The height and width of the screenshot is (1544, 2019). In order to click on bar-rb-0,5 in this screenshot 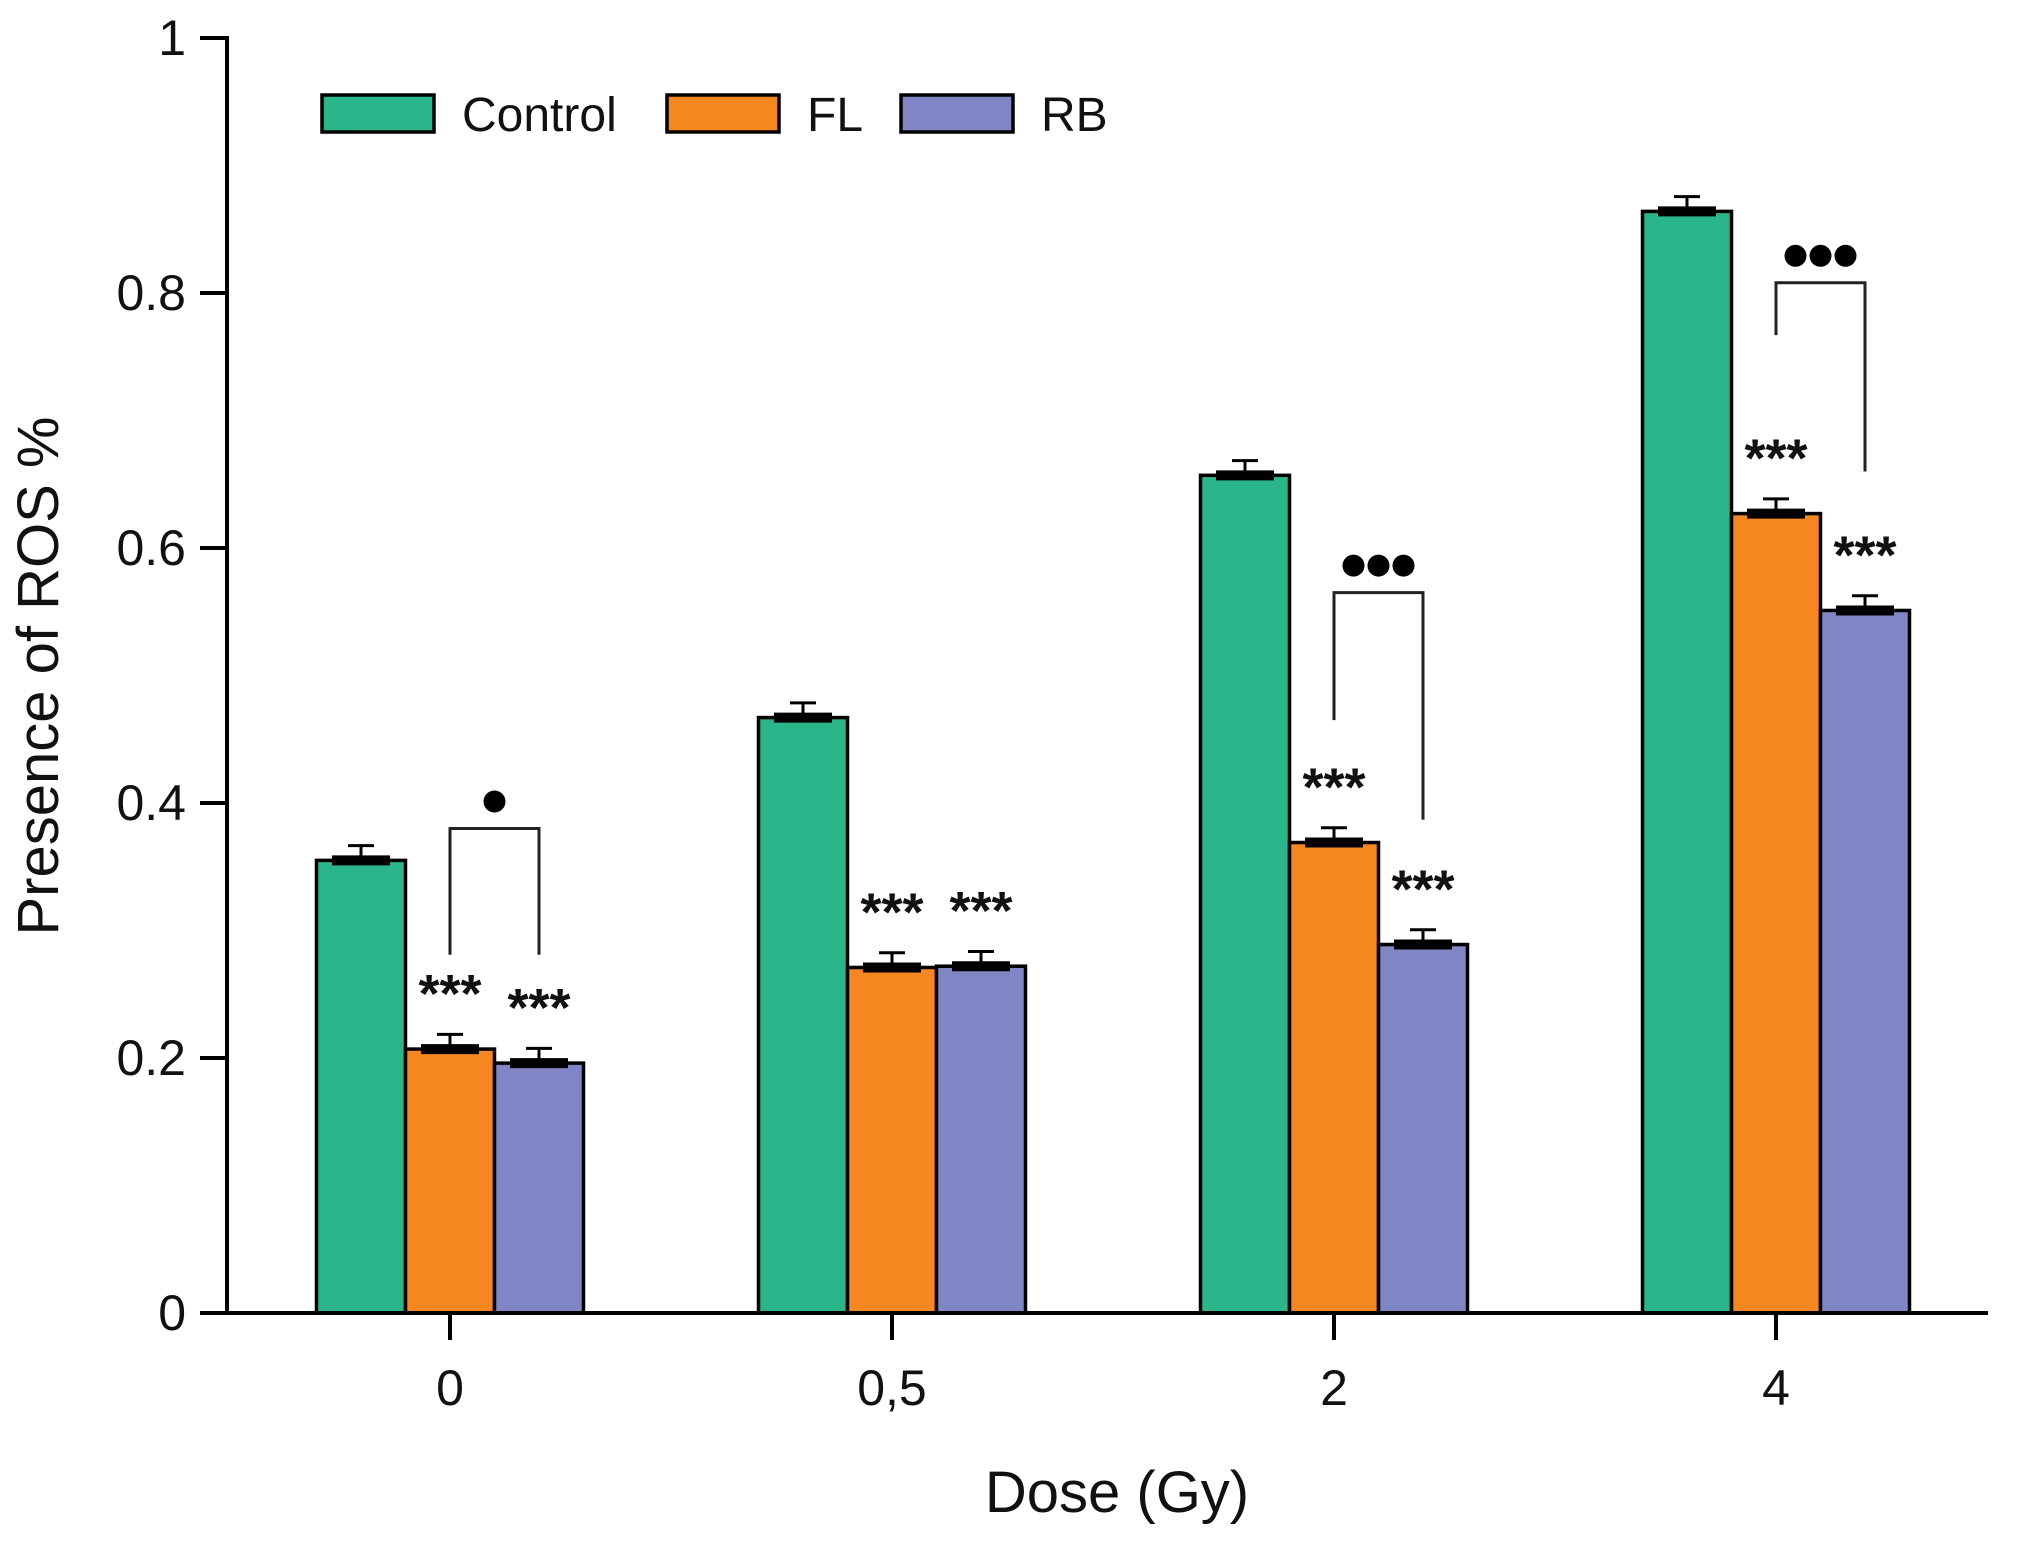, I will do `click(981, 1139)`.